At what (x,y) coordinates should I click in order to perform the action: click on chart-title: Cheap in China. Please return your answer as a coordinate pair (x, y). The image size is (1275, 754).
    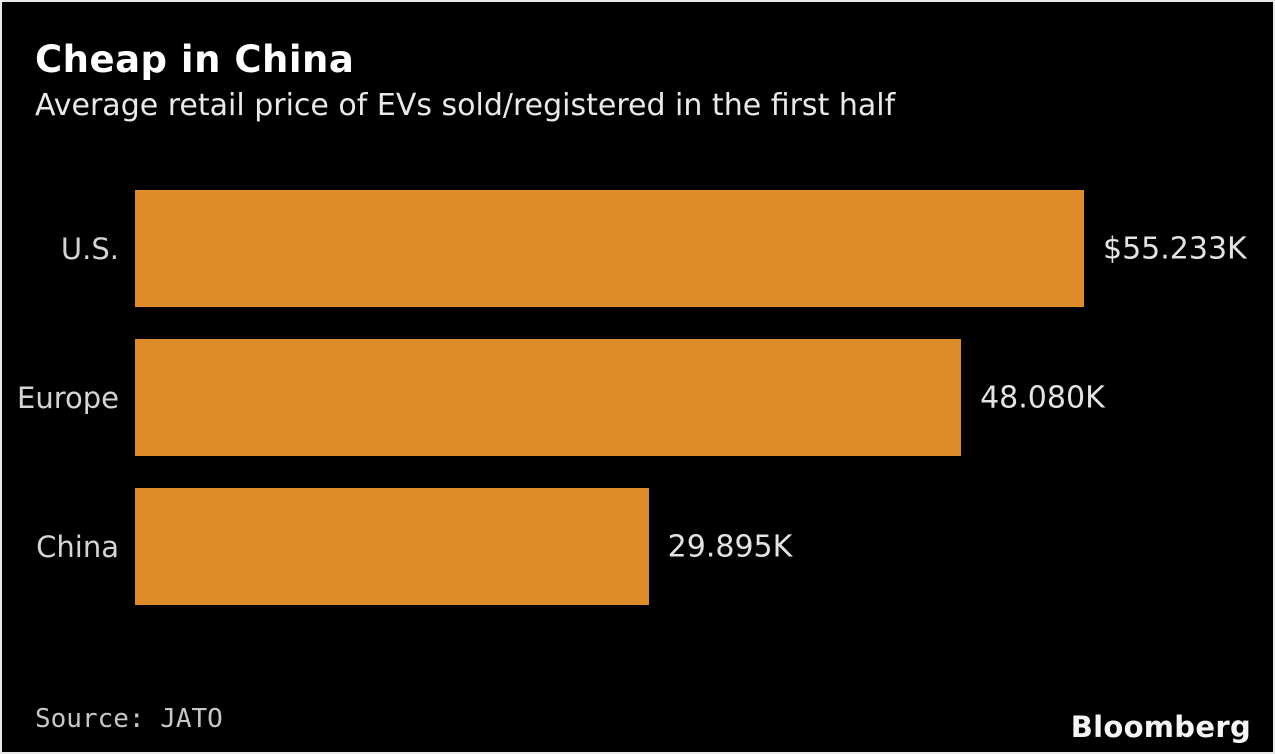
    Looking at the image, I should click on (195, 59).